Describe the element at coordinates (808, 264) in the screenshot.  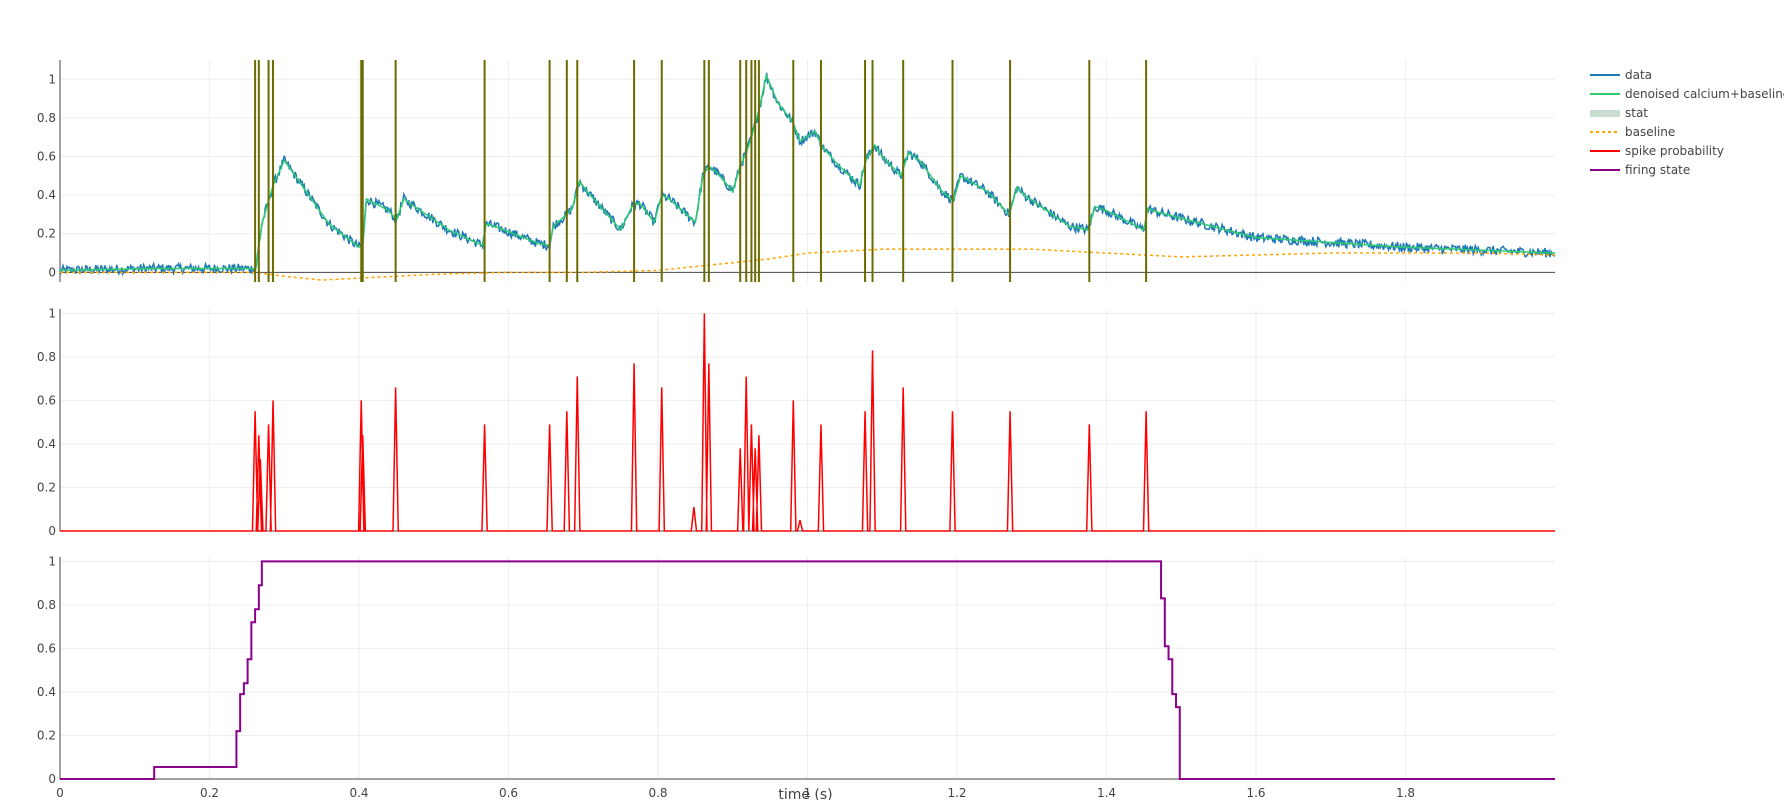
I see `series-baseline-line` at that location.